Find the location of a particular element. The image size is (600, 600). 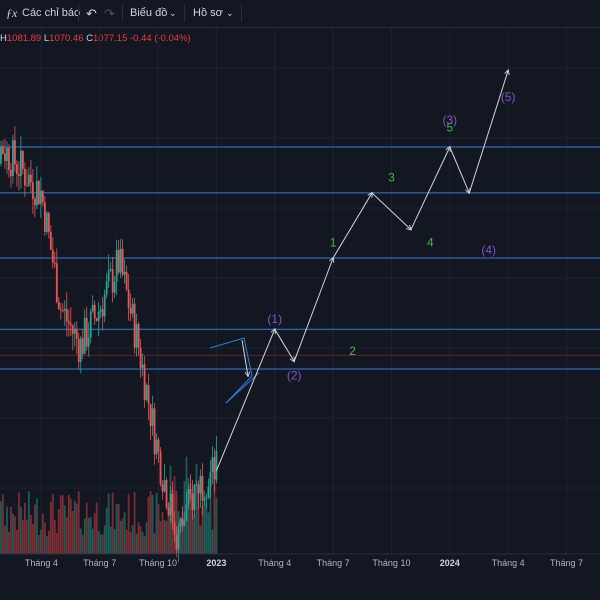

wave-label: 1 is located at coordinates (333, 243).